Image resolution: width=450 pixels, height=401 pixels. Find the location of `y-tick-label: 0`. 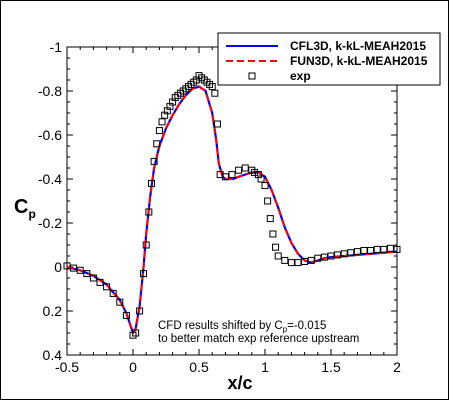

y-tick-label: 0 is located at coordinates (58, 267).